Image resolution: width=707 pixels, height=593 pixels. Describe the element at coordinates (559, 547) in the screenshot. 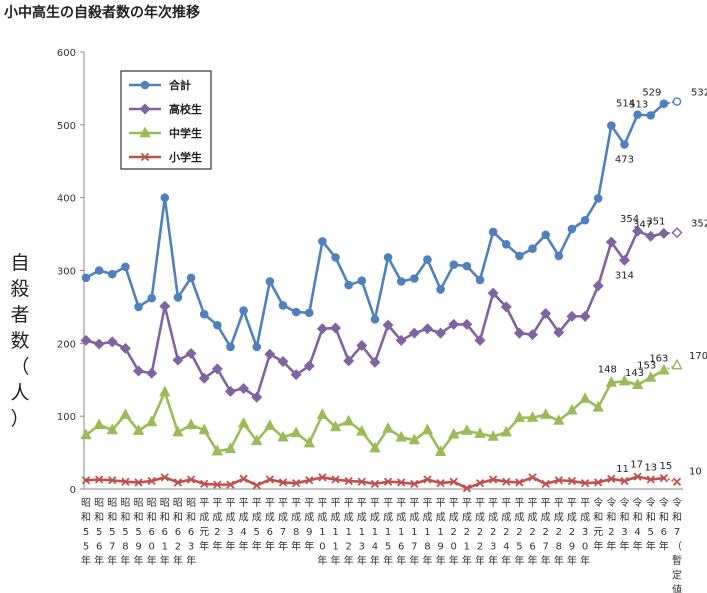

I see `x-tick-label: 8` at that location.